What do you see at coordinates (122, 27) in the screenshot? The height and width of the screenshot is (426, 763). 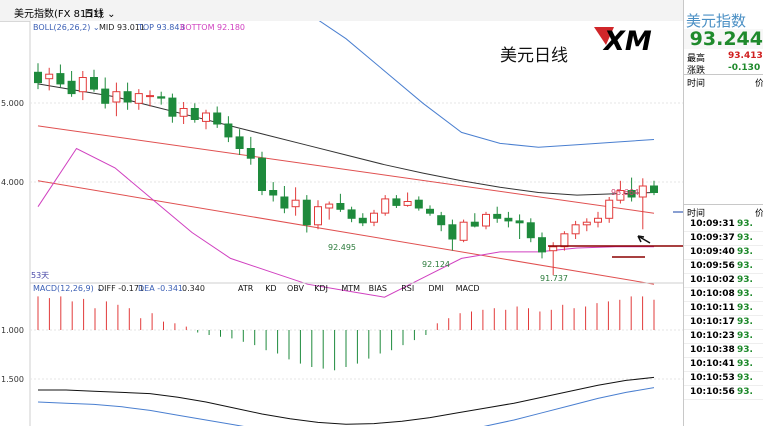 I see `boll-mid: MID 93.011` at bounding box center [122, 27].